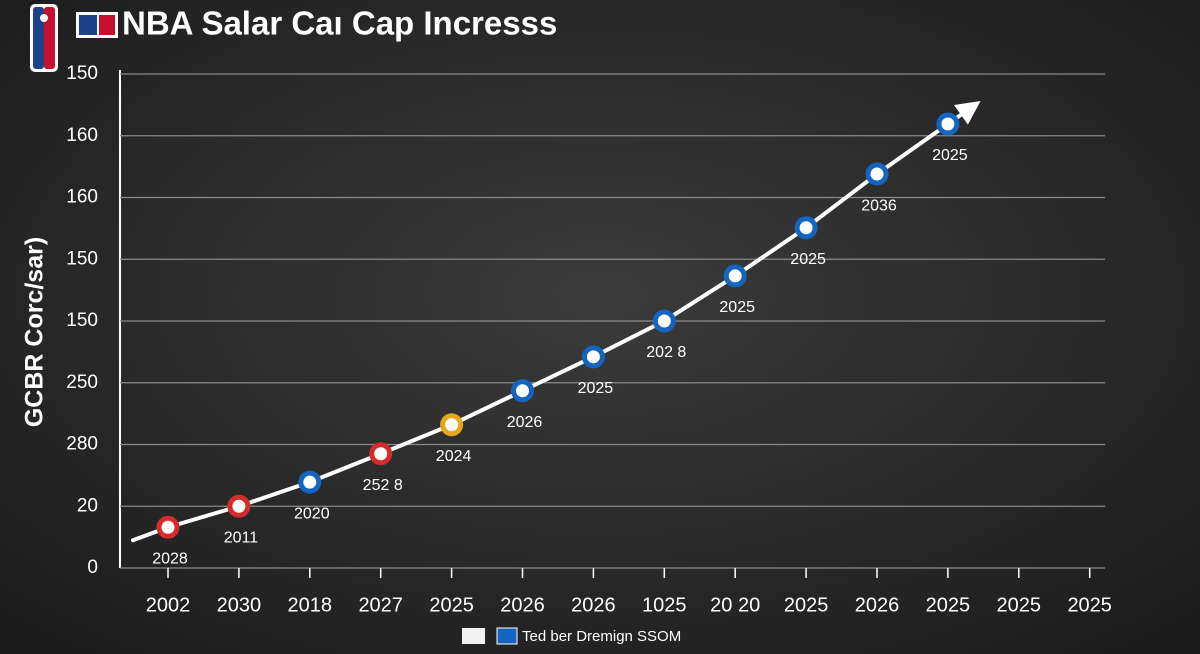 This screenshot has width=1200, height=654. Describe the element at coordinates (170, 558) in the screenshot. I see `point-label: 2028` at that location.